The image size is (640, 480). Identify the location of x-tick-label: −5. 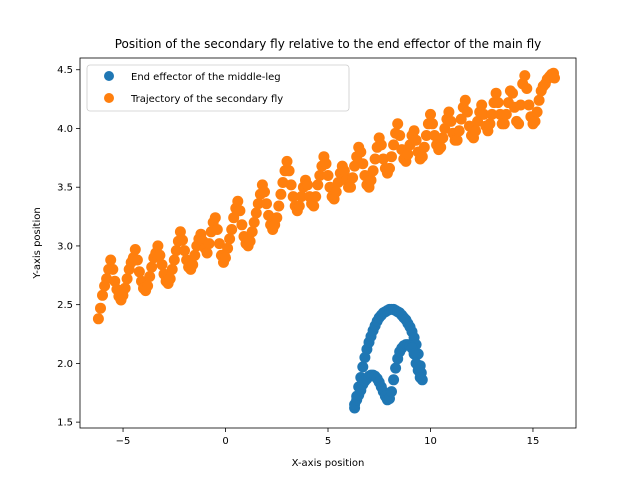
(123, 441).